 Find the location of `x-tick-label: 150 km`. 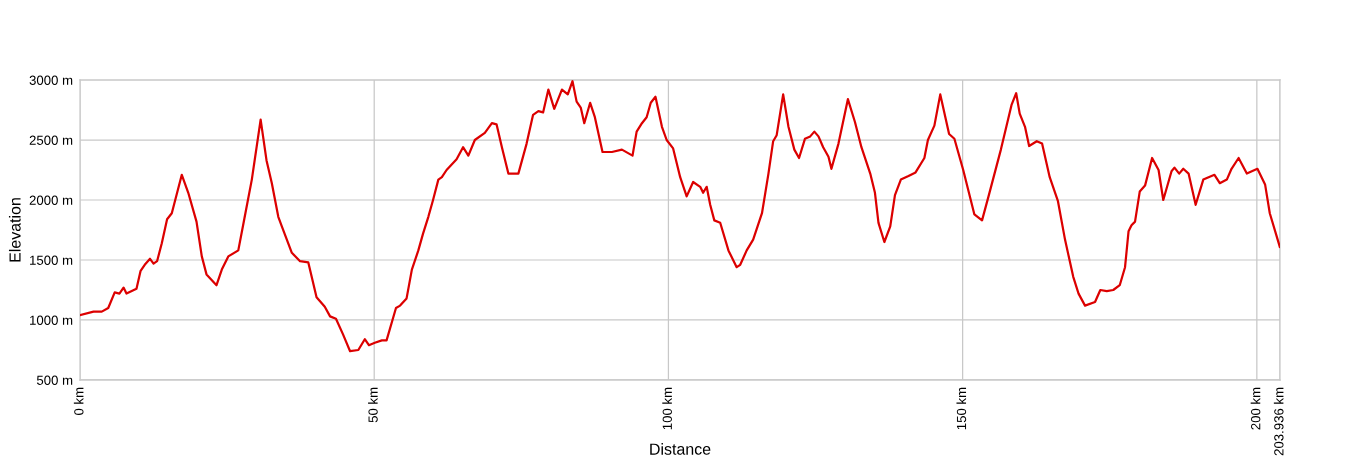

x-tick-label: 150 km is located at coordinates (961, 408).